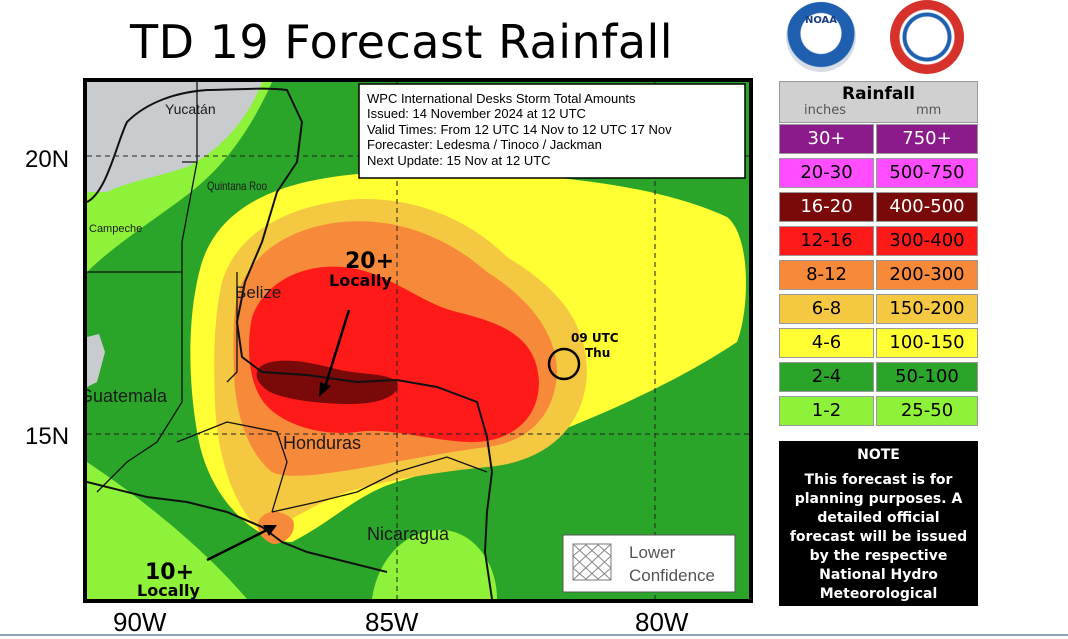 The image size is (1068, 639). What do you see at coordinates (140, 622) in the screenshot?
I see `lon-label-90w: 90W` at bounding box center [140, 622].